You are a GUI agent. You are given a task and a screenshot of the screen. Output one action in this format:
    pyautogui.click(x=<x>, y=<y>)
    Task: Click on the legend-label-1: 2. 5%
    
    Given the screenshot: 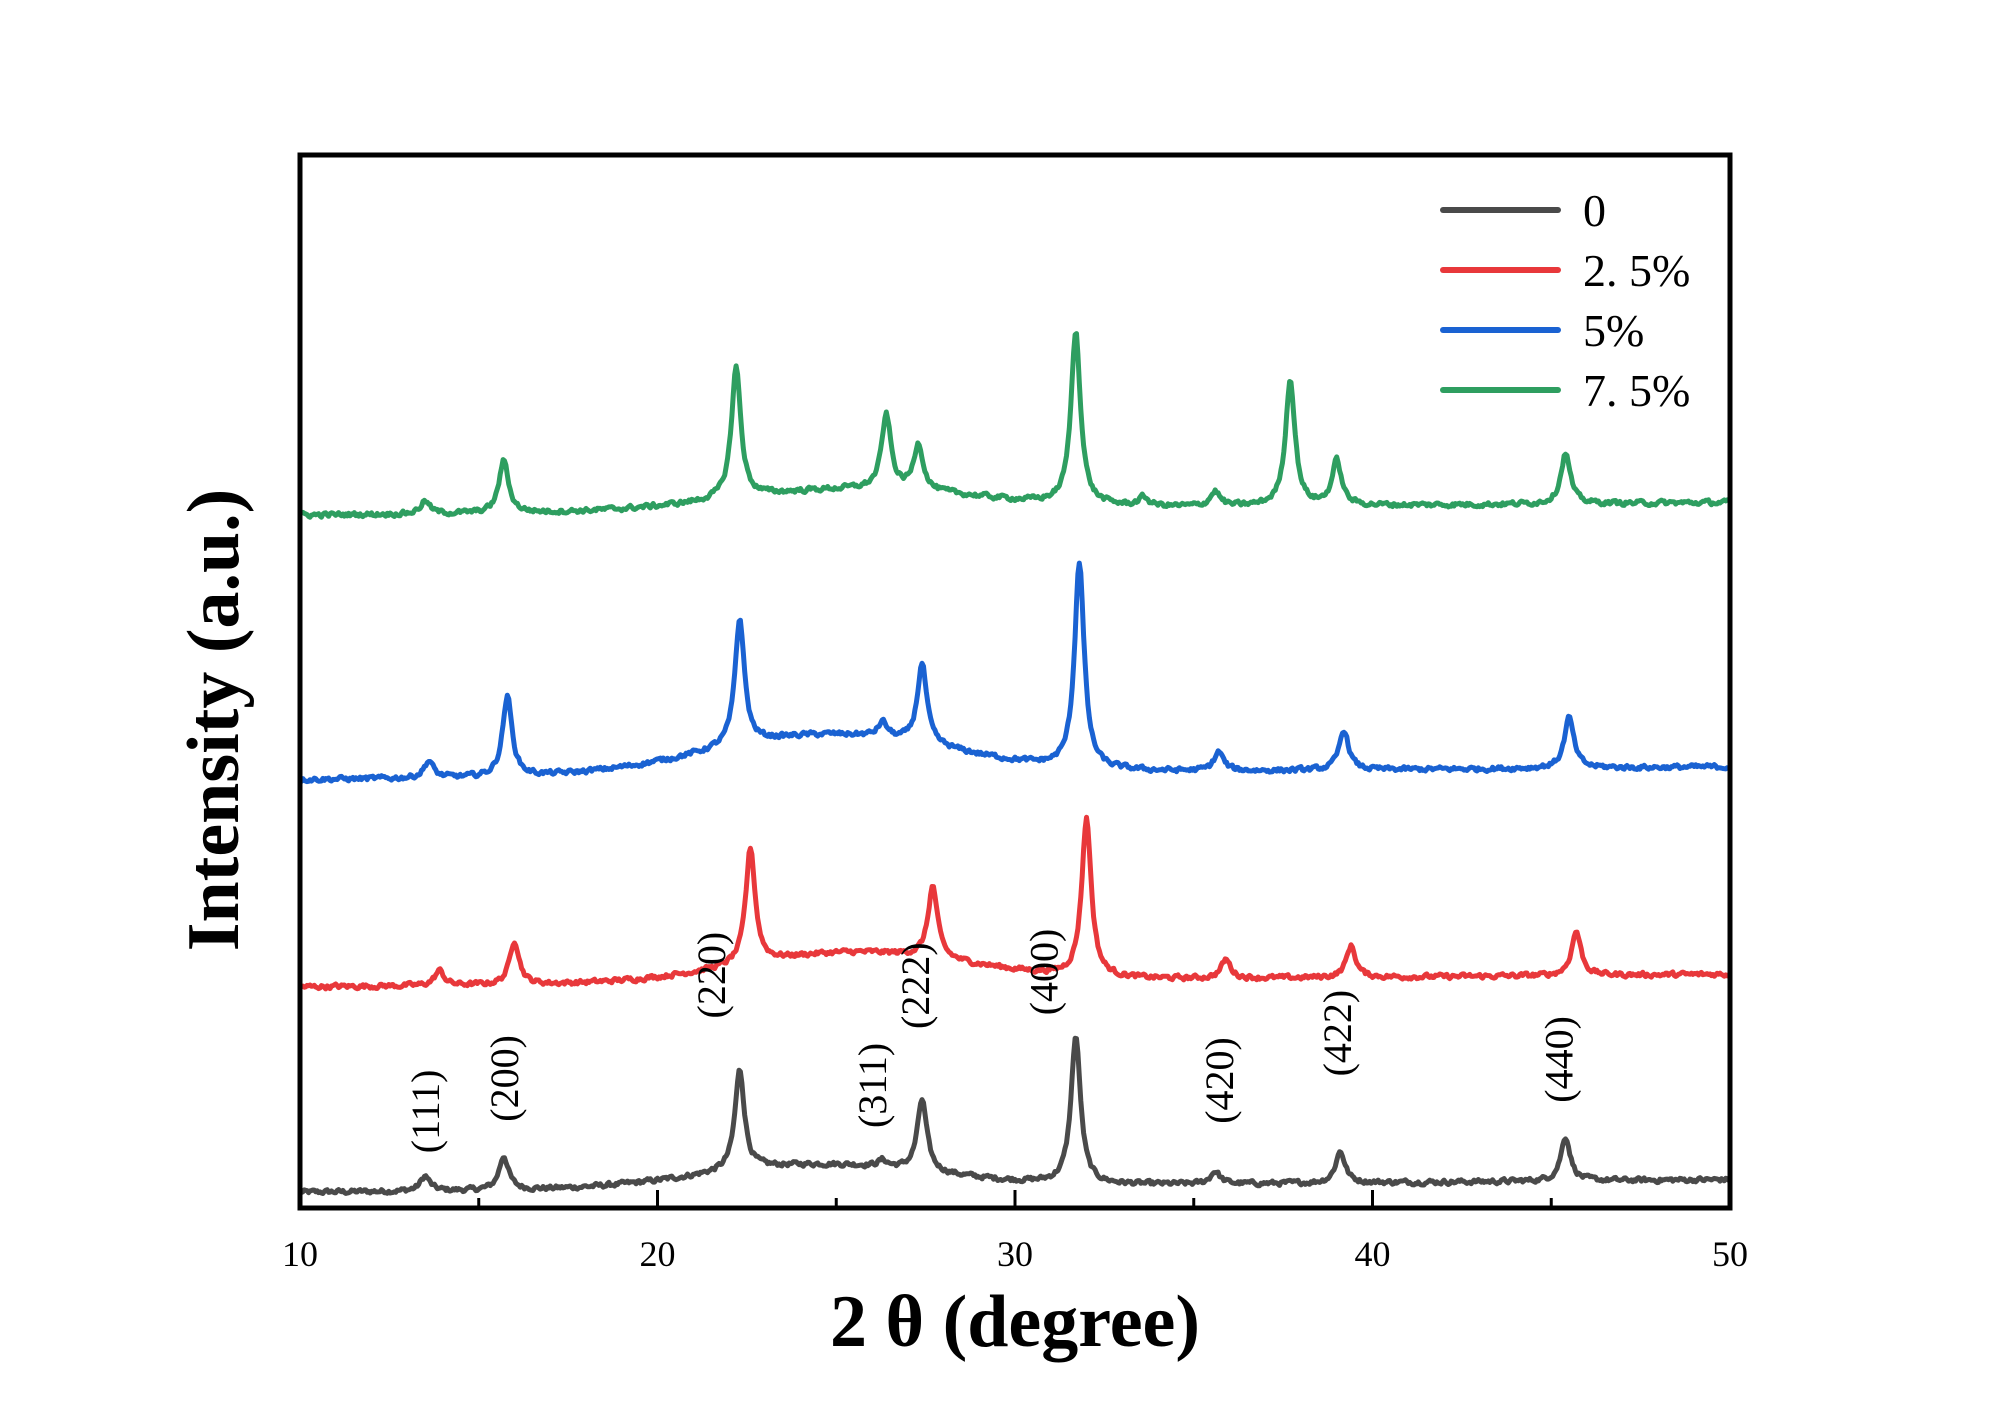 What is the action you would take?
    pyautogui.click(x=1636, y=270)
    